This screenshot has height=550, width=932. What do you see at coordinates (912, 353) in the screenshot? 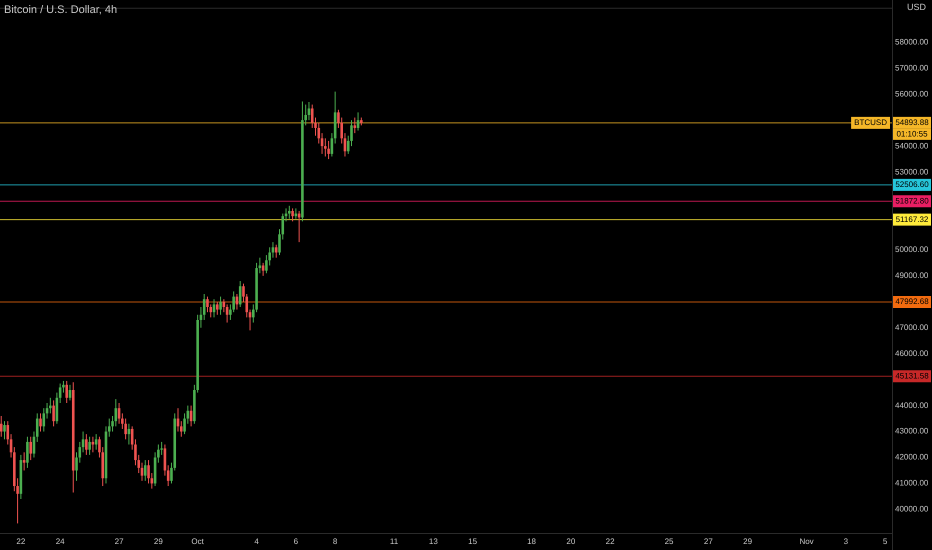
I see `y-tick-label: 46000.00` at bounding box center [912, 353].